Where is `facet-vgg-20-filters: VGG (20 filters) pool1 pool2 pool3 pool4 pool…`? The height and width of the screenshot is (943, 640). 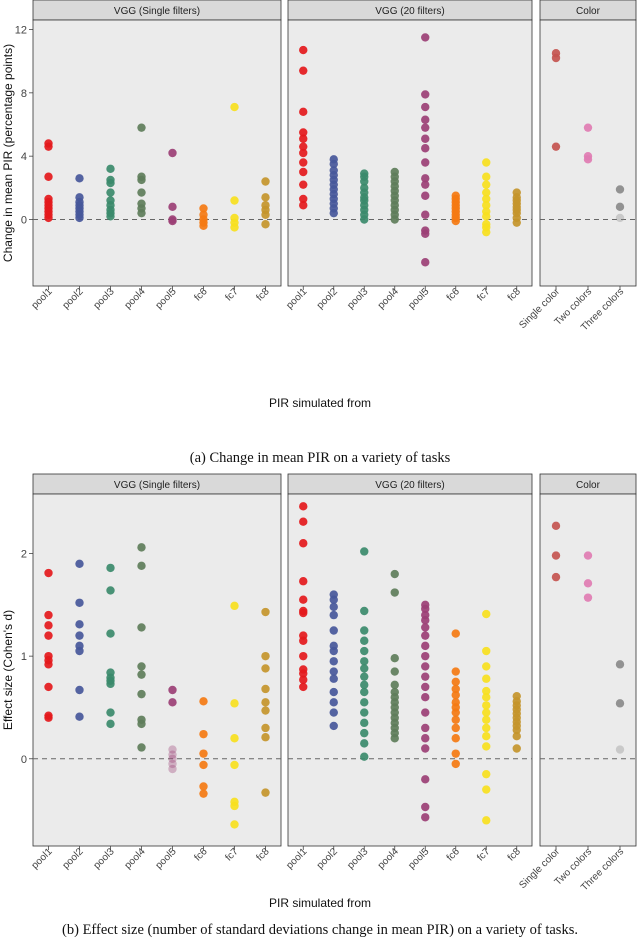 facet-vgg-20-filters: VGG (20 filters) pool1 pool2 pool3 pool4 pool… is located at coordinates (408, 155).